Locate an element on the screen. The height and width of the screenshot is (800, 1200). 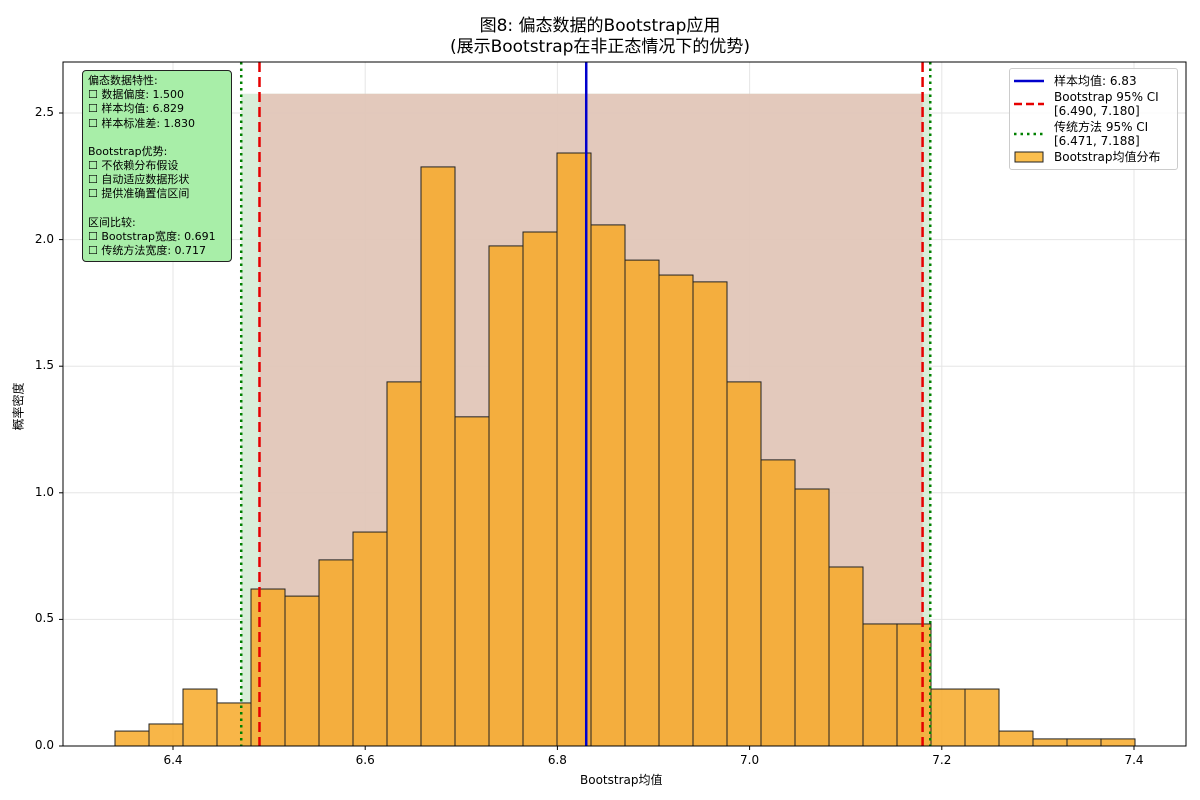
legend-item-sample-mean: 样本均值: 6.83 is located at coordinates (1093, 81).